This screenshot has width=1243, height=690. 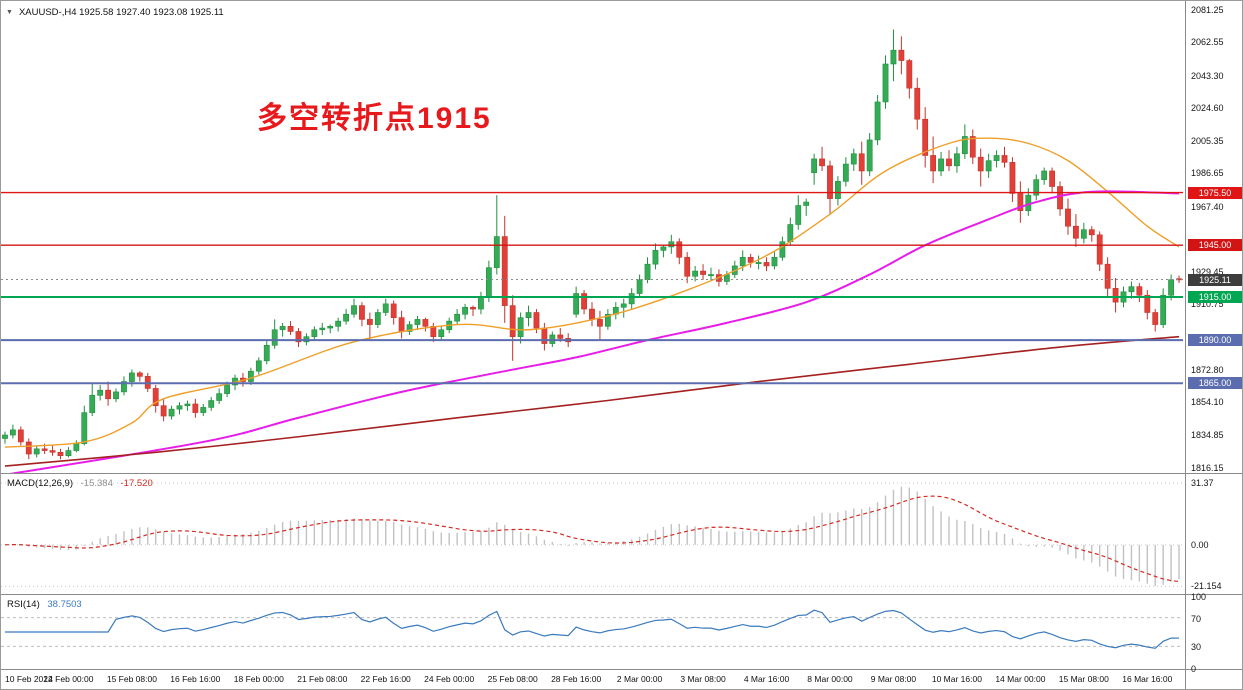 What do you see at coordinates (1207, 402) in the screenshot?
I see `price-tick-label: 1854.10` at bounding box center [1207, 402].